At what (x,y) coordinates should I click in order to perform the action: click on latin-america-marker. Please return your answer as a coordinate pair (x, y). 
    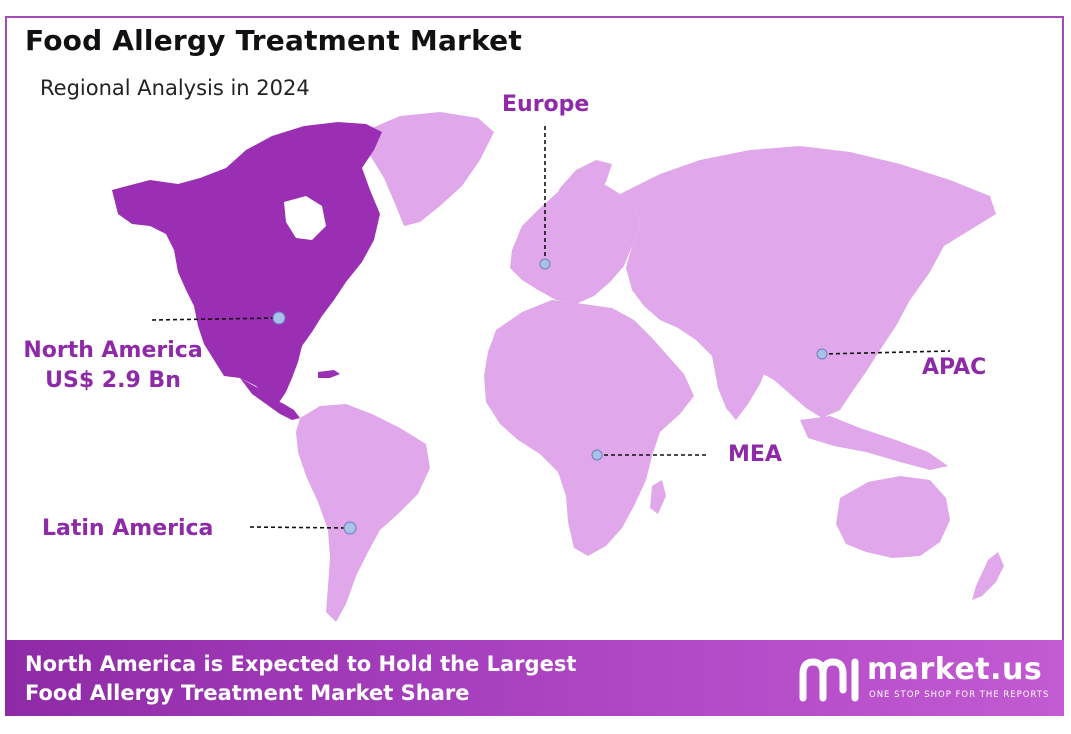
    Looking at the image, I should click on (350, 528).